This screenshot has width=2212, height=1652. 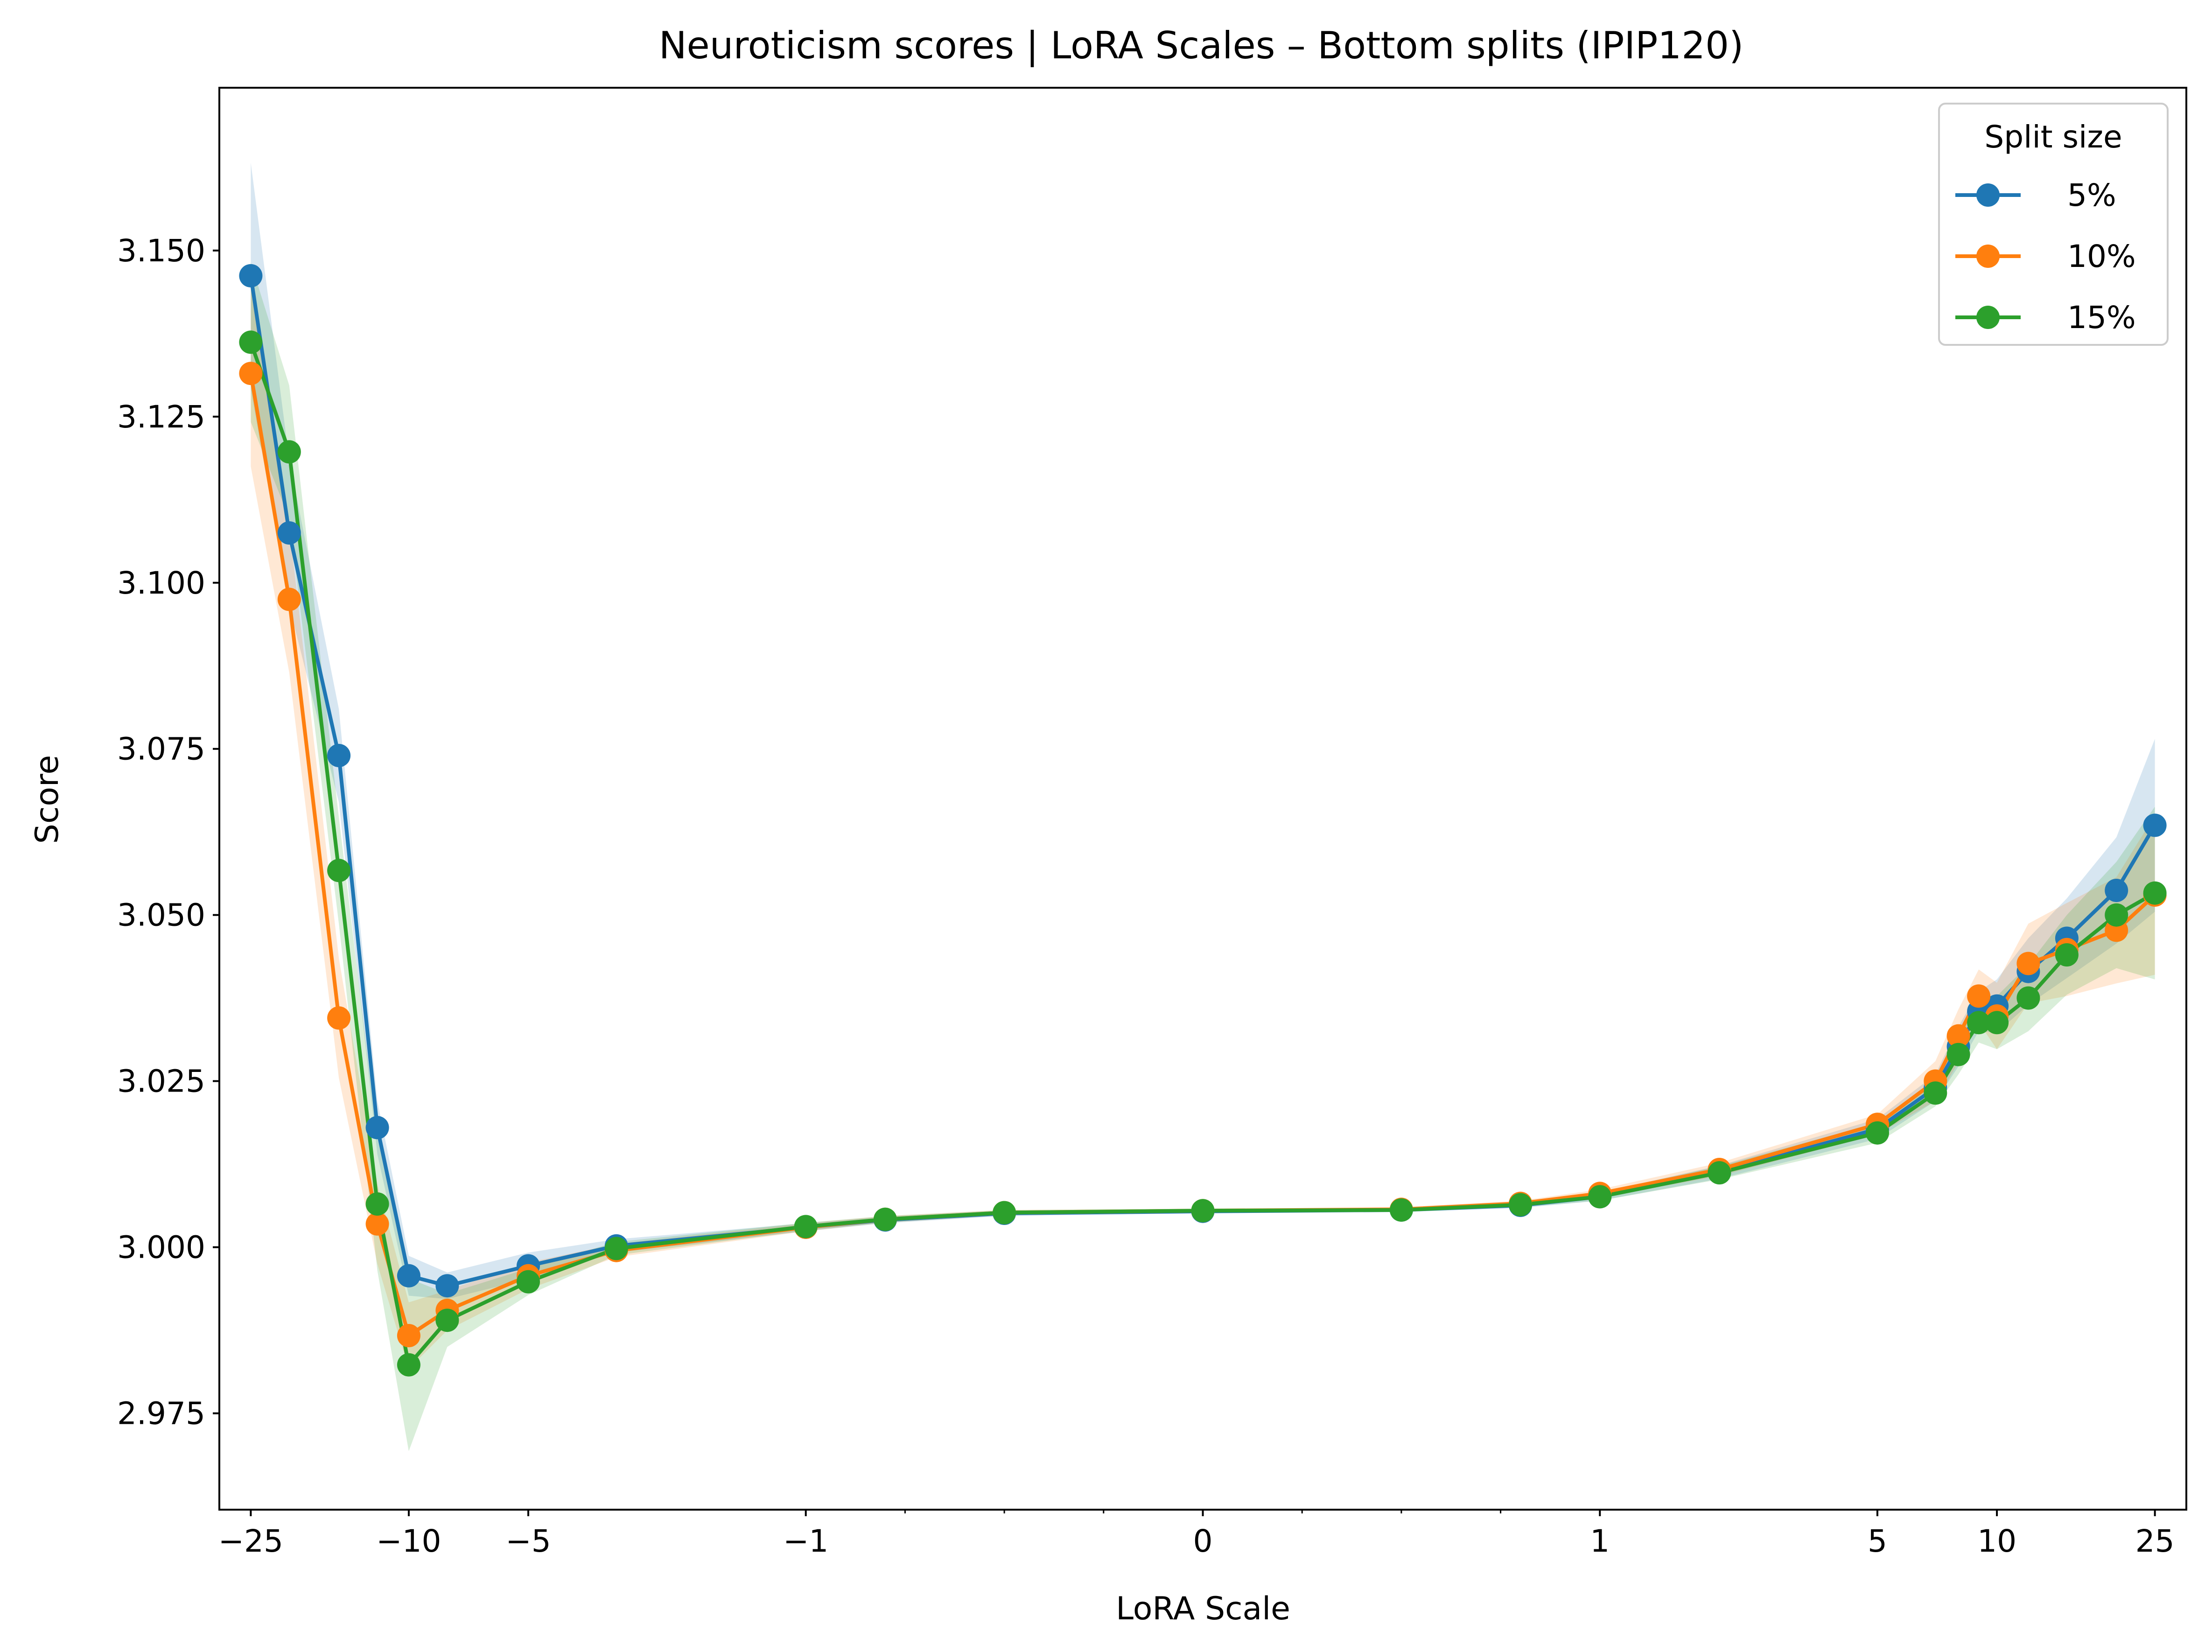 I want to click on x-tick-label: −25, so click(x=250, y=1541).